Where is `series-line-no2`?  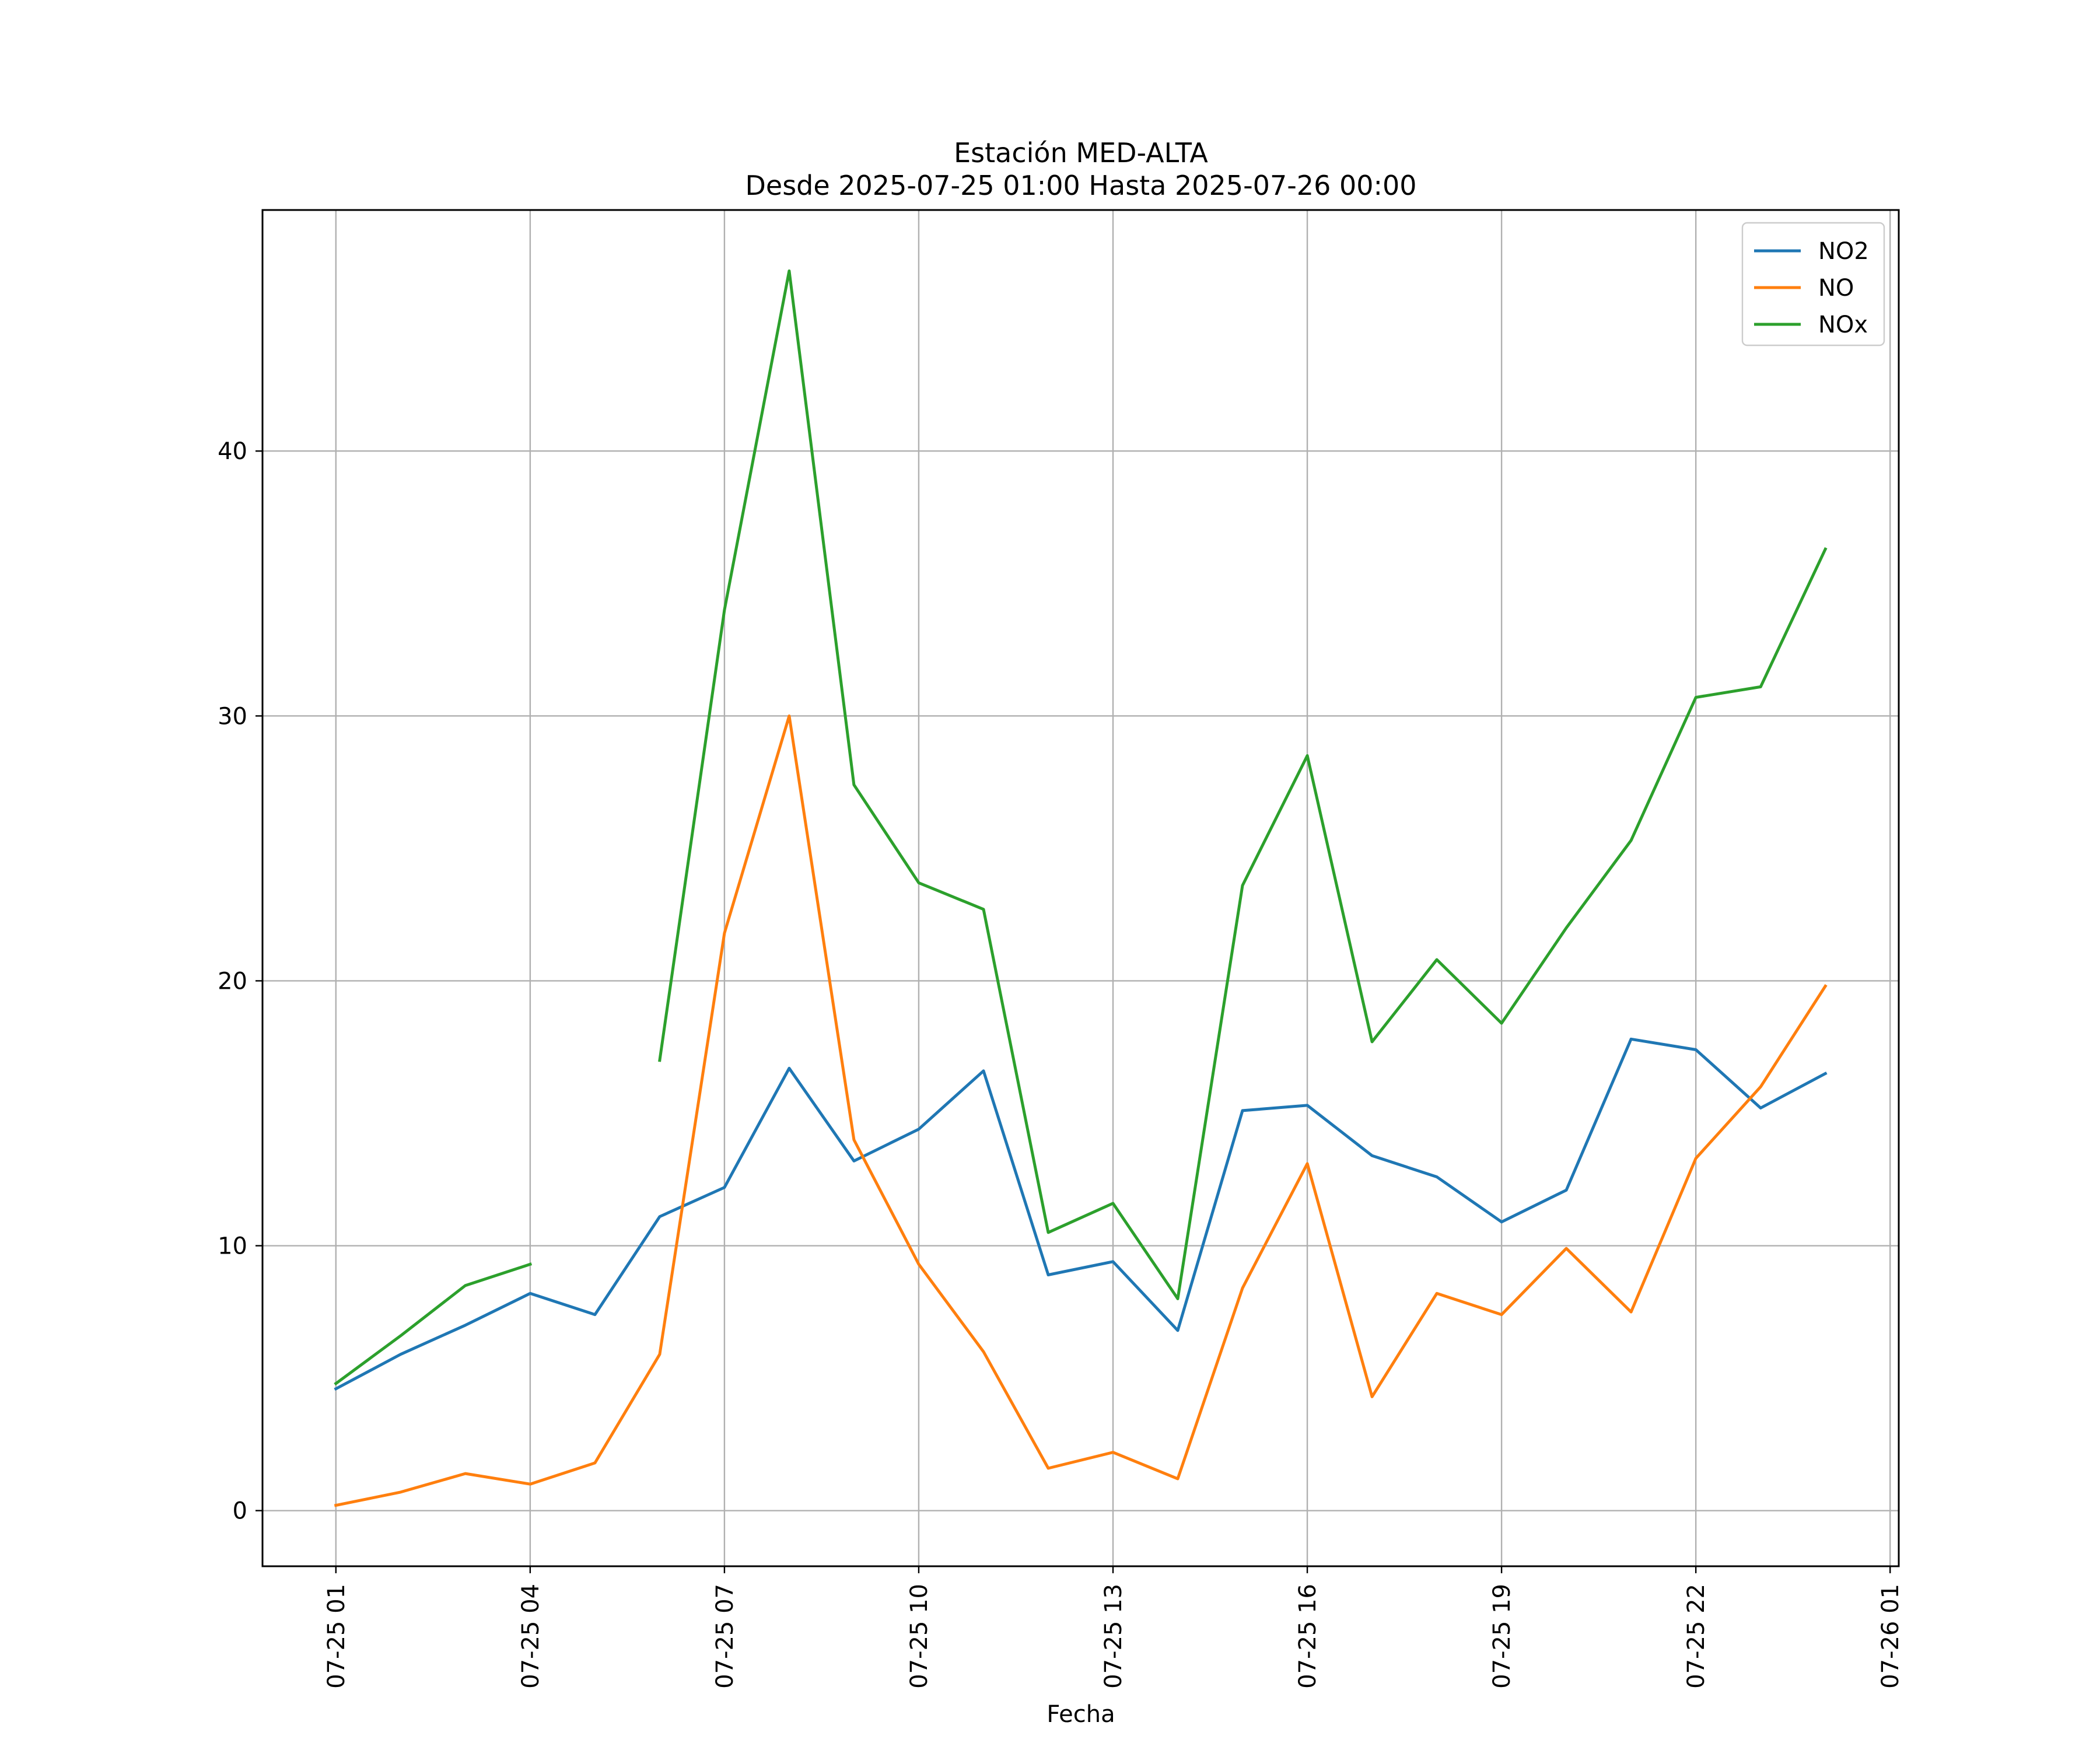
series-line-no2 is located at coordinates (1081, 1214).